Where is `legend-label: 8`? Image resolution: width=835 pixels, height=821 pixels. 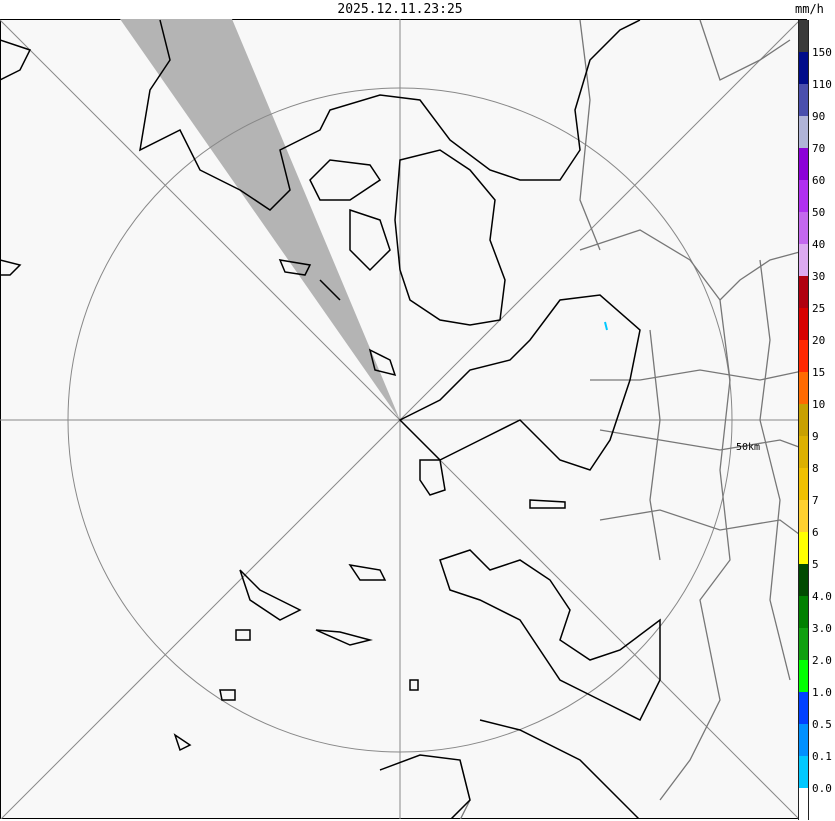 legend-label: 8 is located at coordinates (815, 468).